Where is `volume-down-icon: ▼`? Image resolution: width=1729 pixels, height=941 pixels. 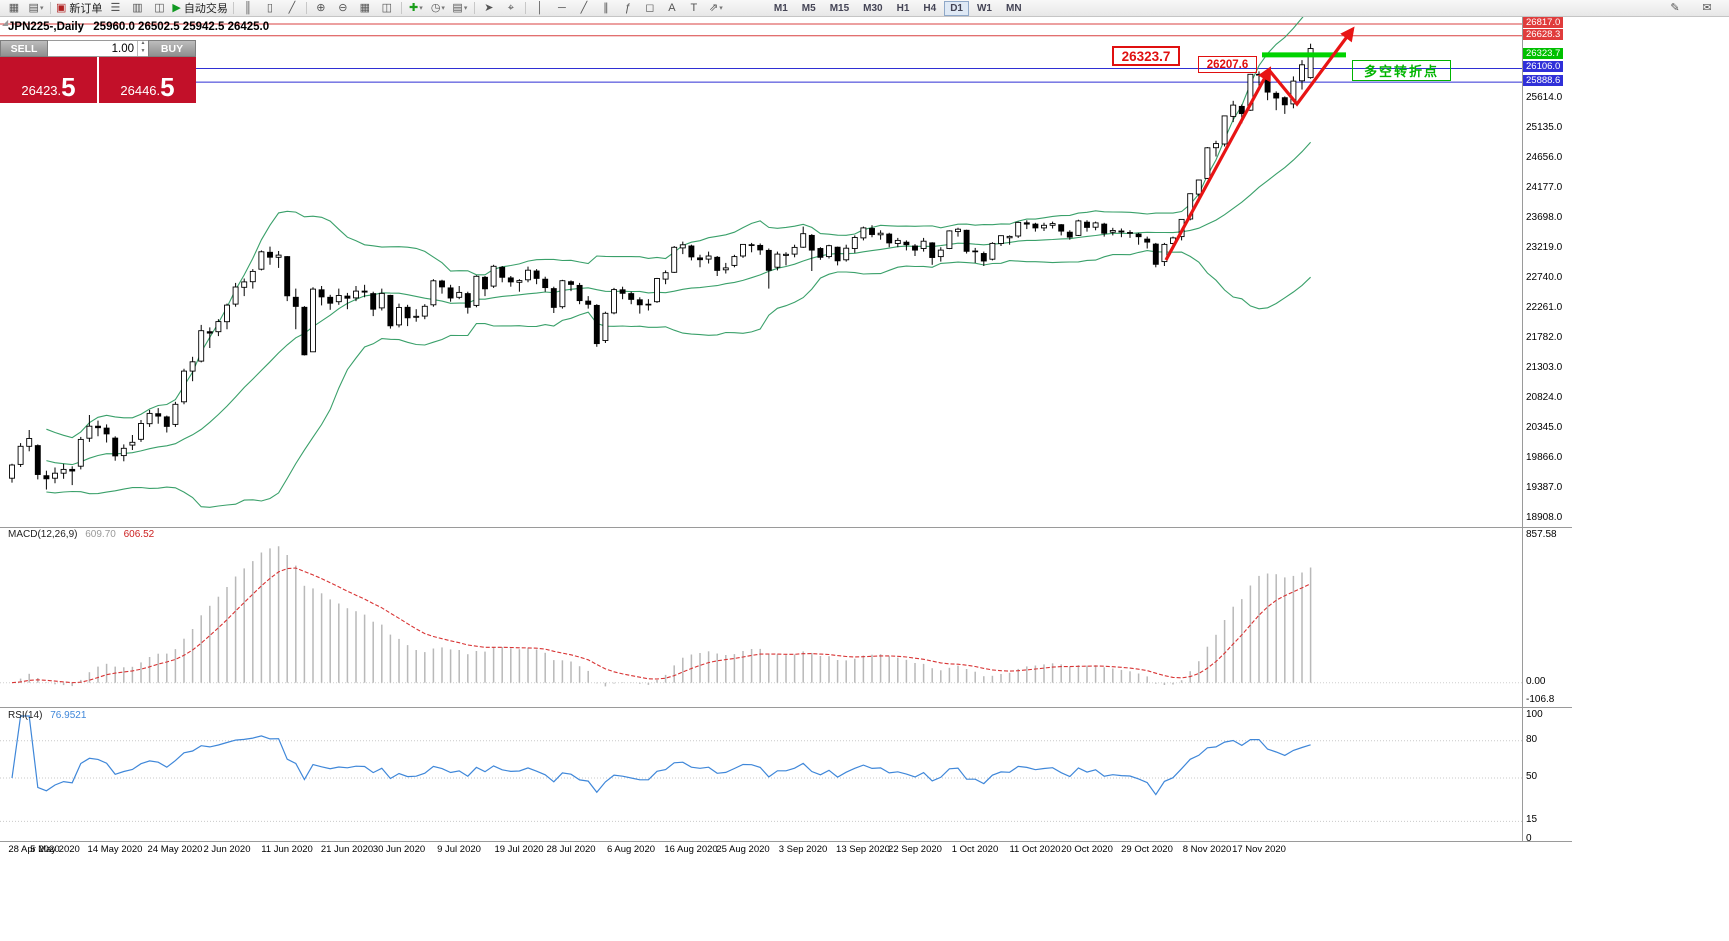 volume-down-icon: ▼ is located at coordinates (143, 50).